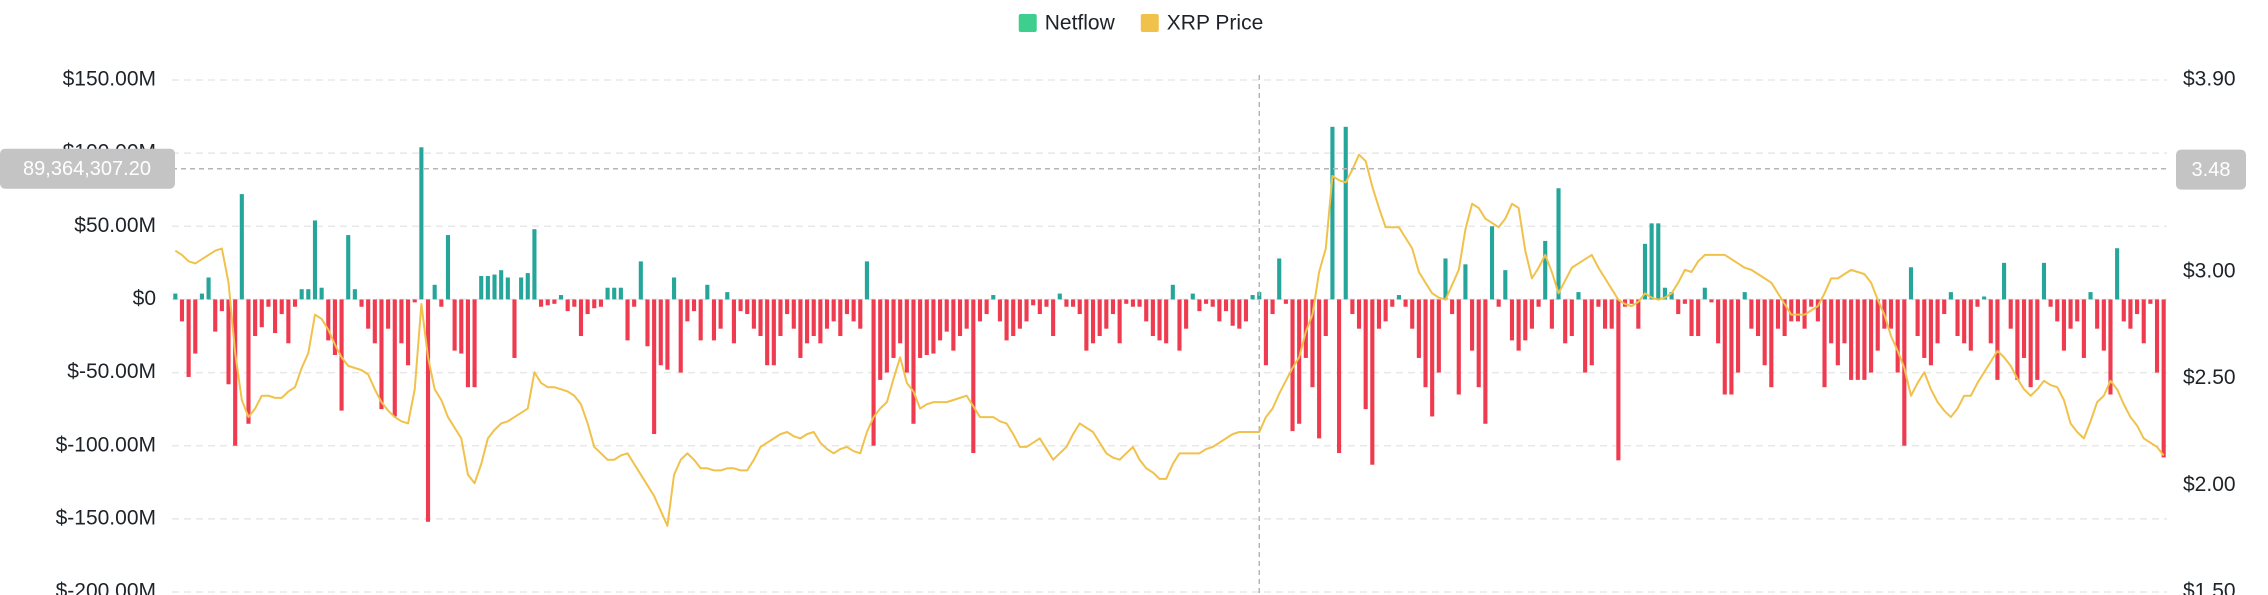  I want to click on legend-item: Netflow, so click(1067, 23).